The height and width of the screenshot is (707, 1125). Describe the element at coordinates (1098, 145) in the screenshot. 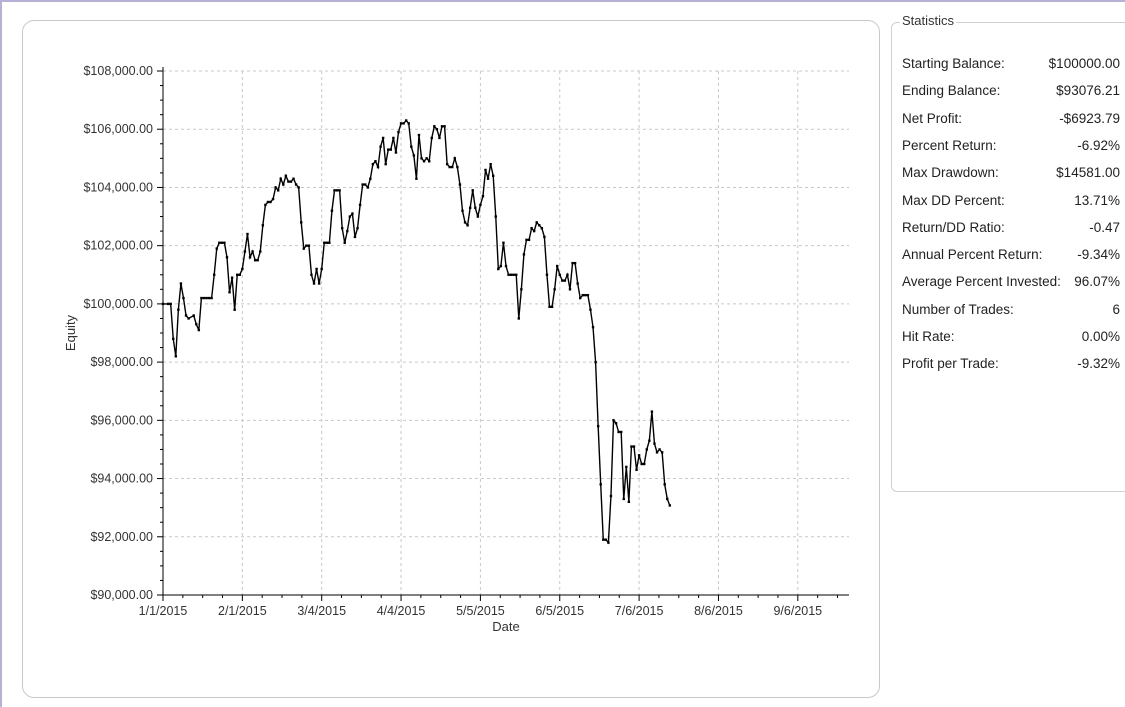

I see `stat-value: -6.92%` at that location.